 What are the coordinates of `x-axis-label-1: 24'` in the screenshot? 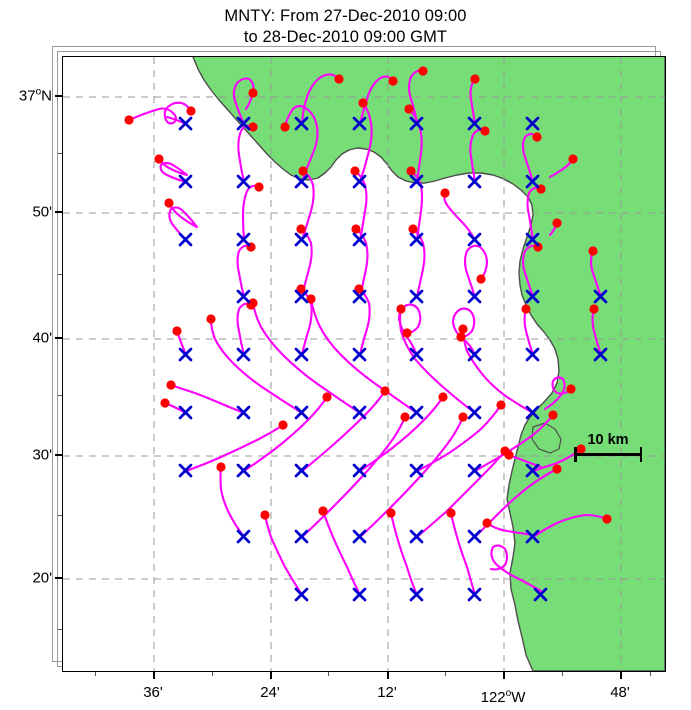 It's located at (270, 692).